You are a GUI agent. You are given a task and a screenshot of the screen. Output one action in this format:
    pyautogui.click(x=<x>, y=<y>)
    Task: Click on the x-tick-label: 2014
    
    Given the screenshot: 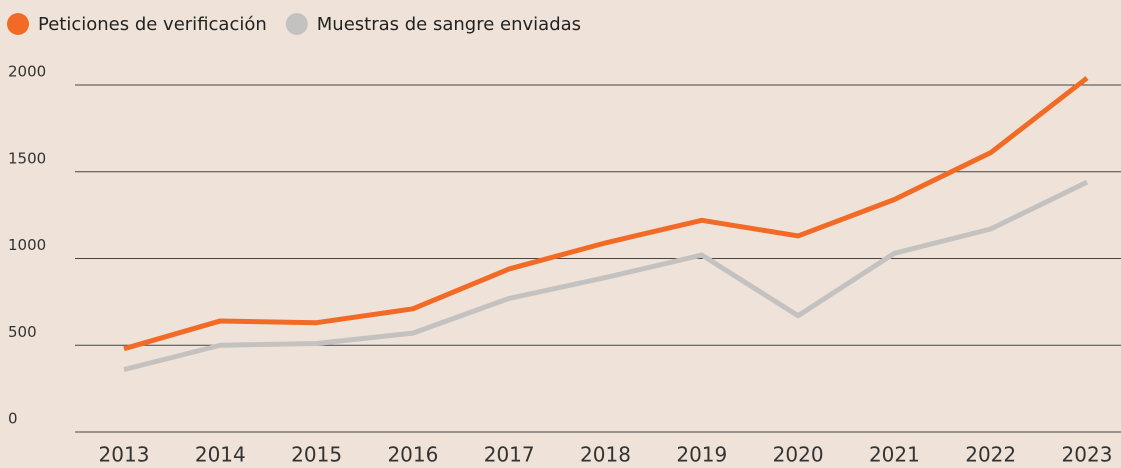 What is the action you would take?
    pyautogui.click(x=220, y=455)
    